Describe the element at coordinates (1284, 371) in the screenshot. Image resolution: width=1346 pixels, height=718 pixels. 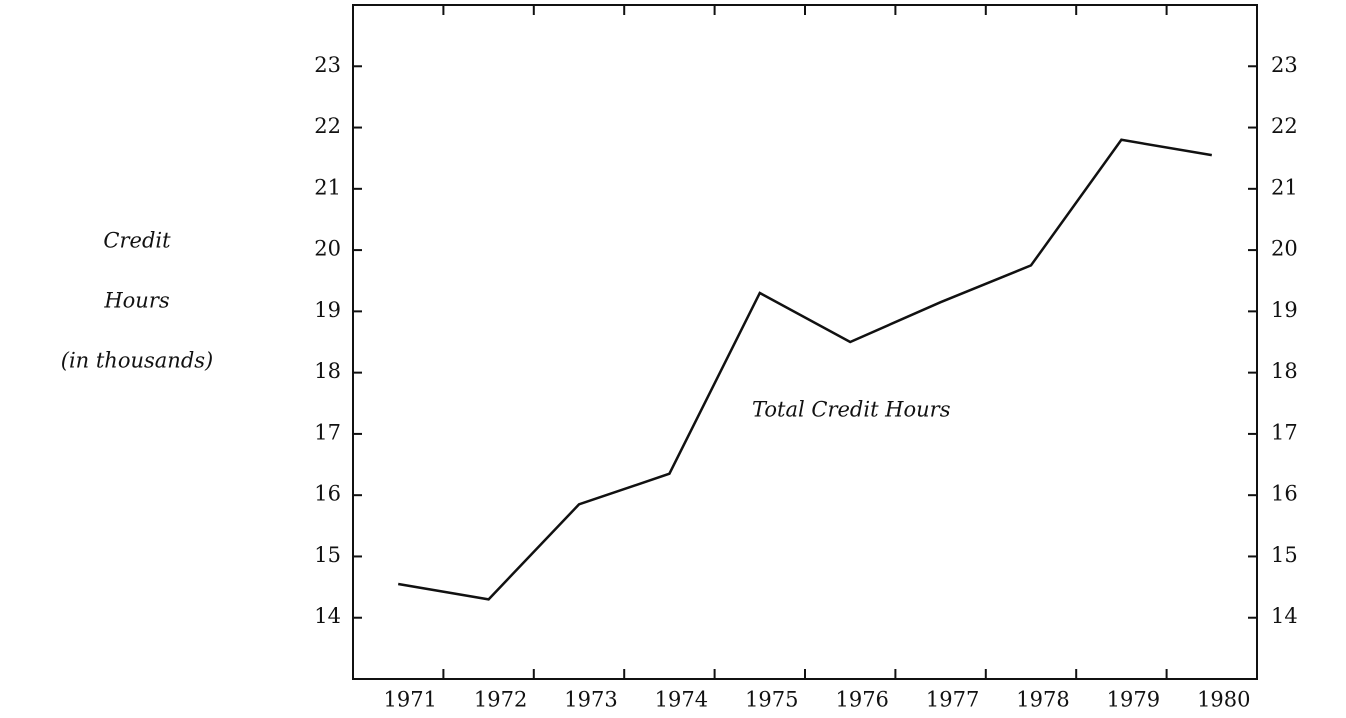
I see `y2-tick-label: 18` at that location.